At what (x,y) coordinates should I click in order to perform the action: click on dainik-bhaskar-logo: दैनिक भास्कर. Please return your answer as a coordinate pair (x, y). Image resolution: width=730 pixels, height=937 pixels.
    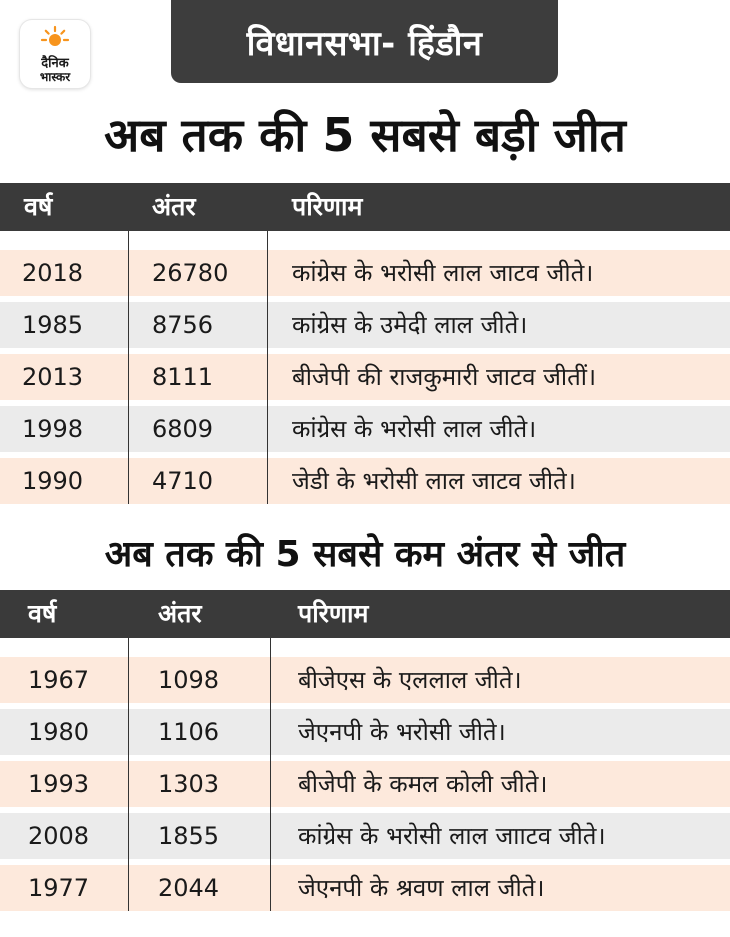
    Looking at the image, I should click on (55, 54).